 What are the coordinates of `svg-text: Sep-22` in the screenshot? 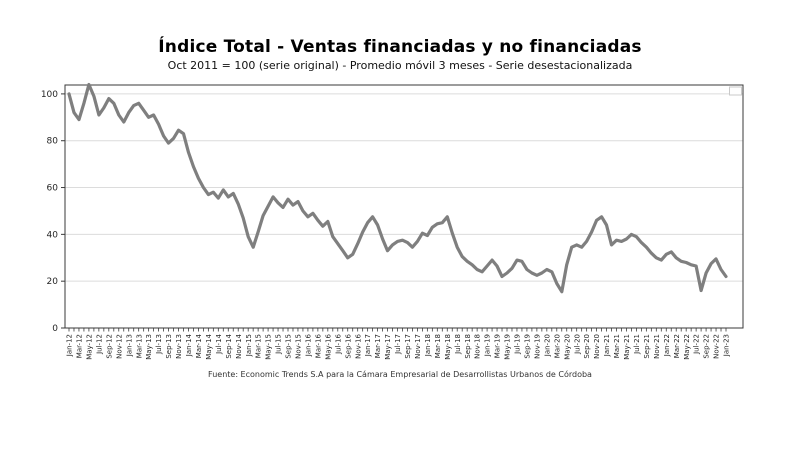 It's located at (707, 346).